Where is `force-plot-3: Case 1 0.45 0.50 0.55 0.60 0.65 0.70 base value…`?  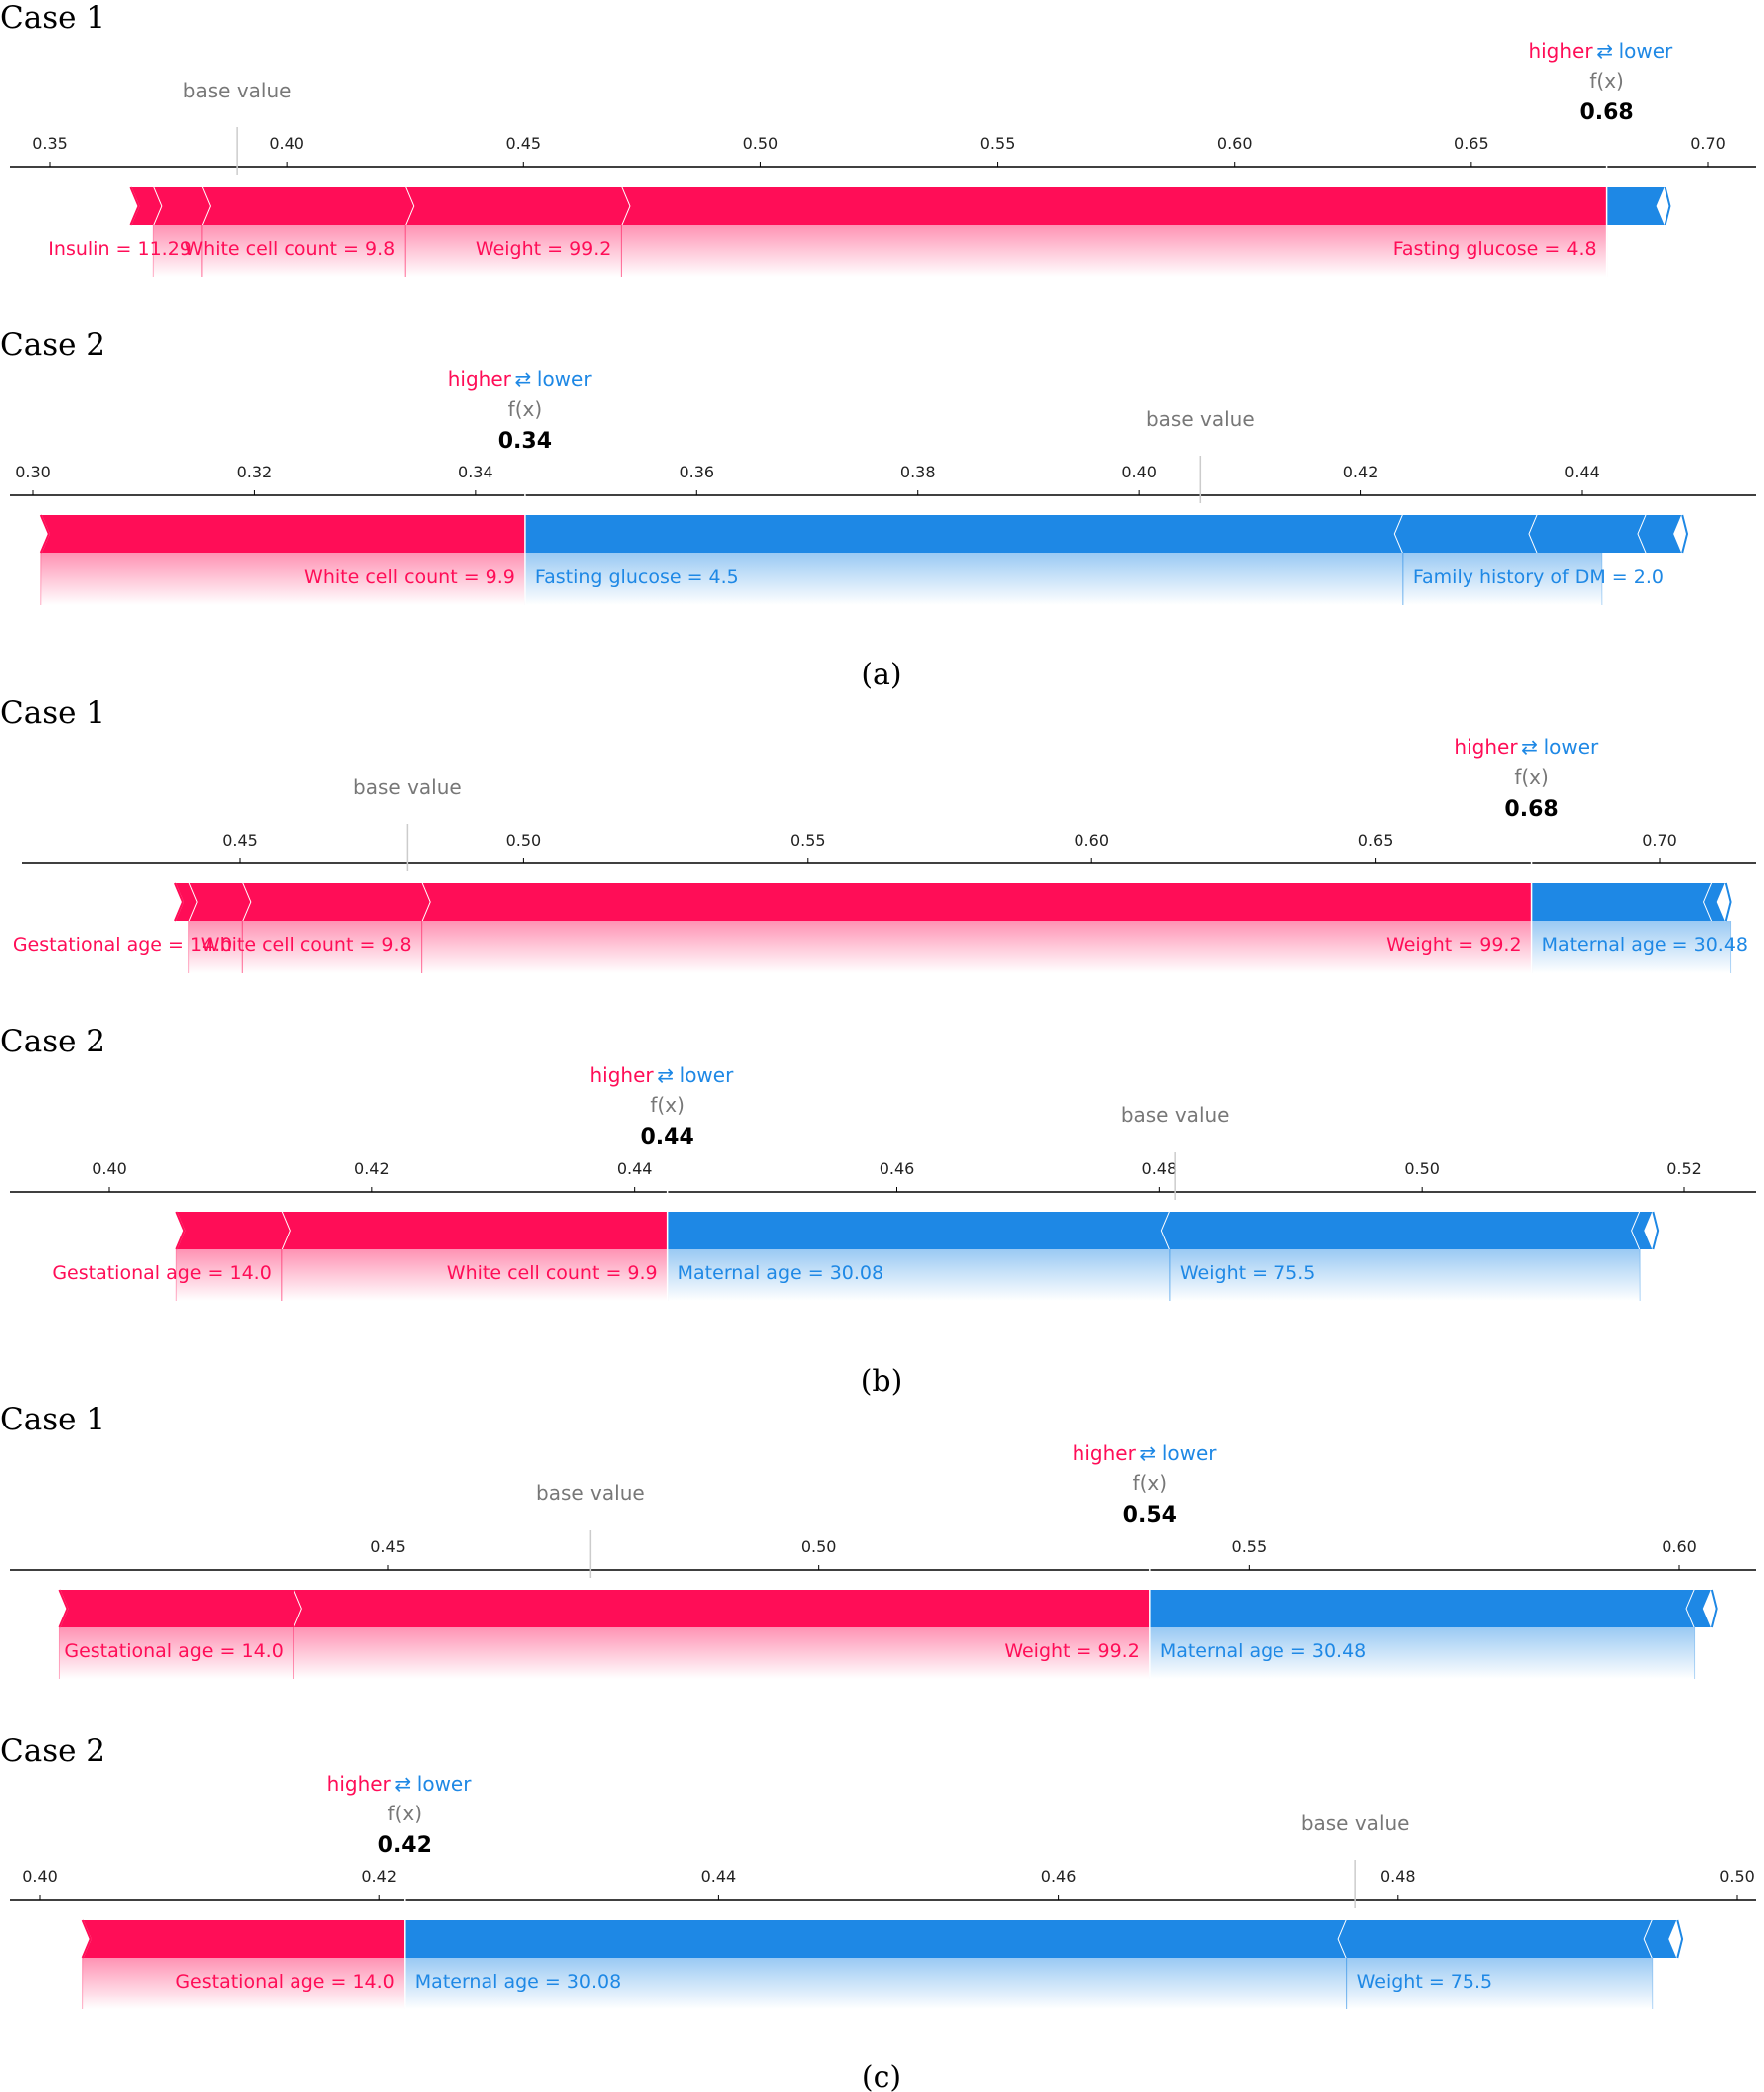 force-plot-3: Case 1 0.45 0.50 0.55 0.60 0.65 0.70 base value… is located at coordinates (878, 834).